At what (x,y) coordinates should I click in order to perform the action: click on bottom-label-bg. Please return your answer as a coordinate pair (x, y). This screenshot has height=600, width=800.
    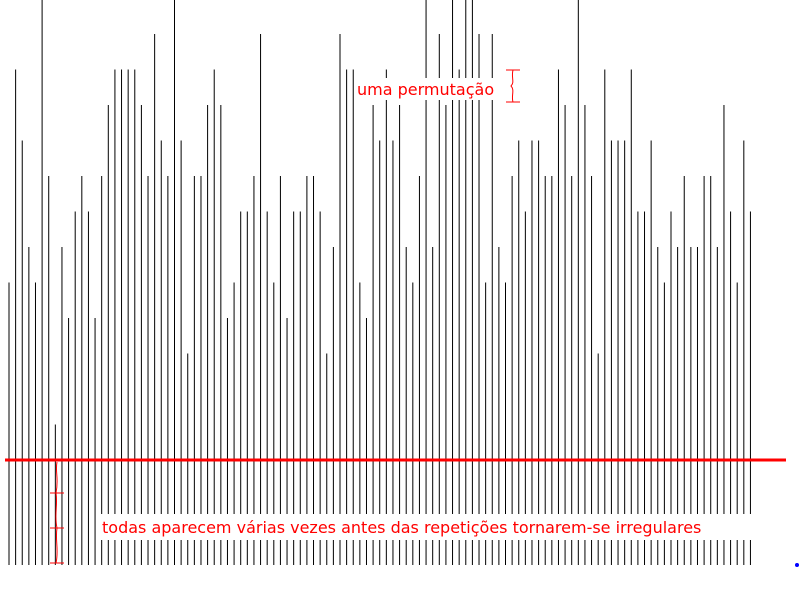
    Looking at the image, I should click on (431, 527).